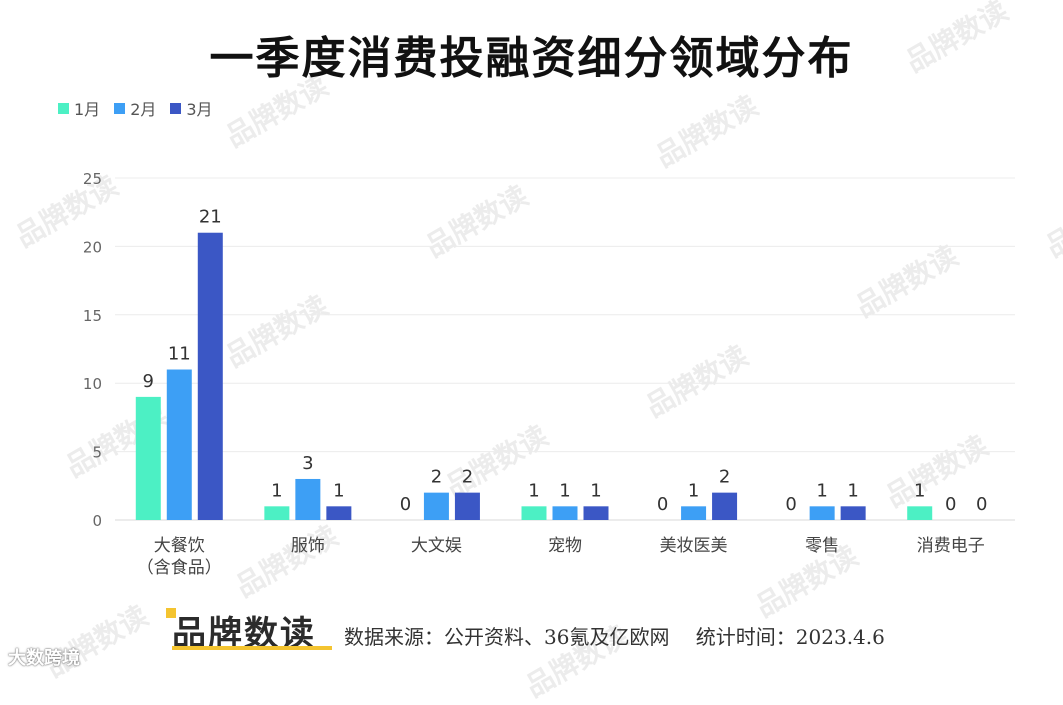 This screenshot has width=1063, height=705. I want to click on data-label: 3, so click(307, 463).